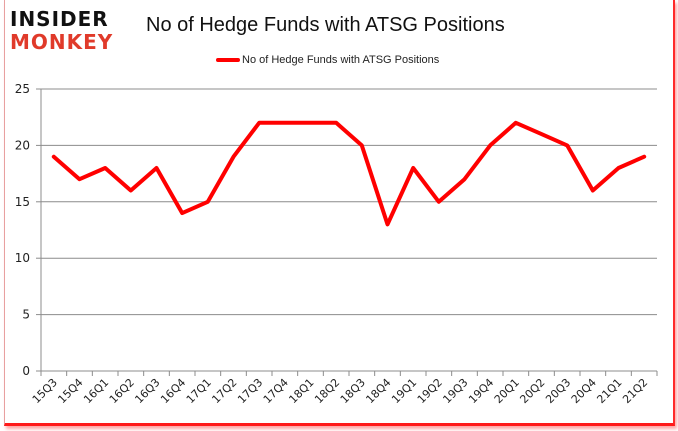 This screenshot has height=431, width=678. Describe the element at coordinates (96, 391) in the screenshot. I see `x-tick-label: 16Q1` at that location.